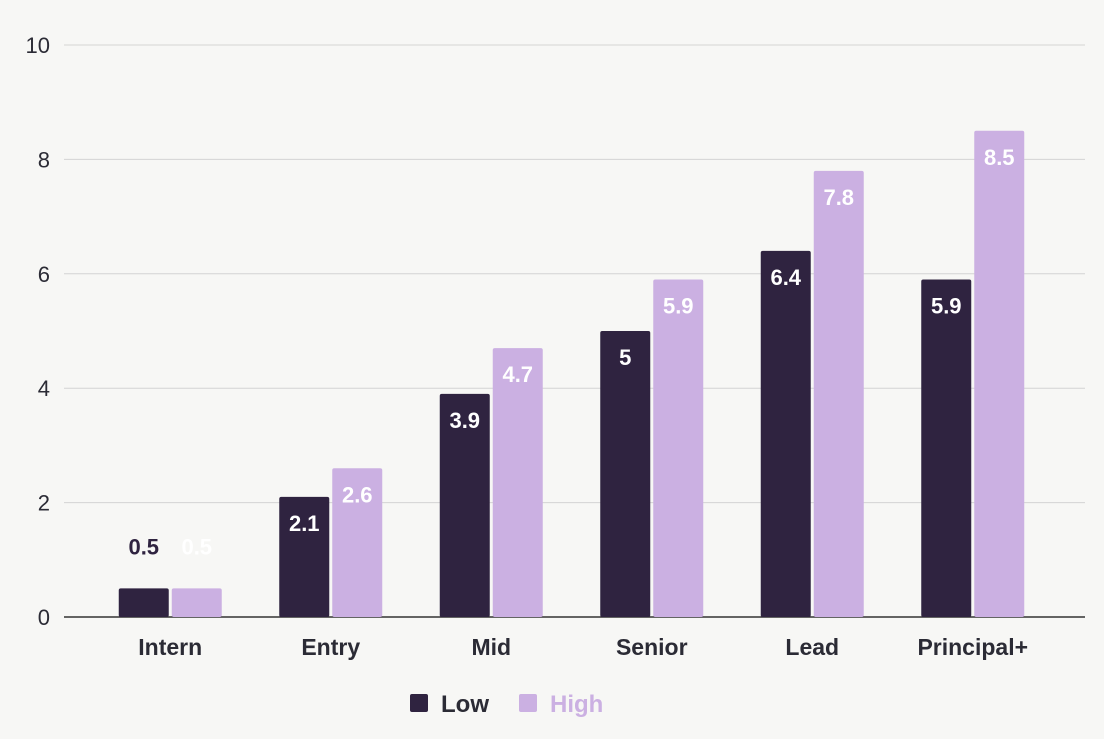 The image size is (1104, 739). I want to click on bar-high-intern, so click(196, 602).